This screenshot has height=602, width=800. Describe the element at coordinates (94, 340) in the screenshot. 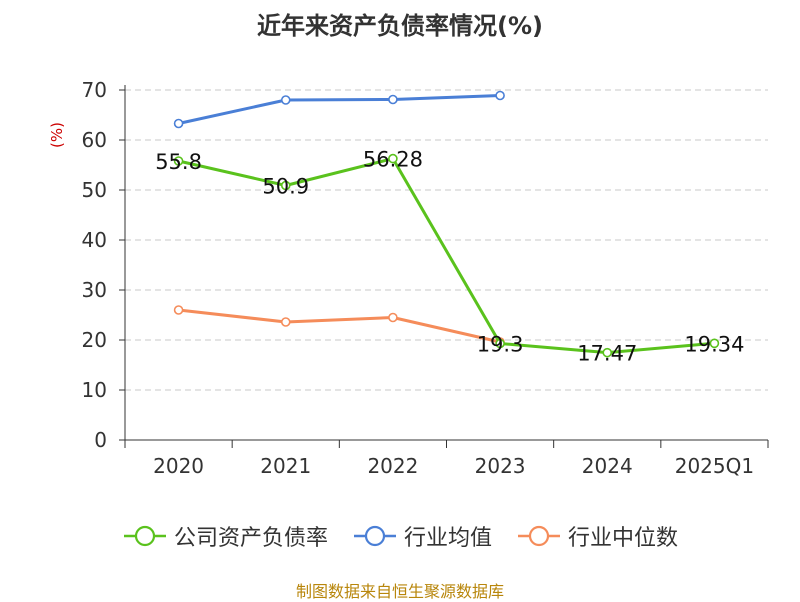

I see `y-tick-label: 20` at that location.